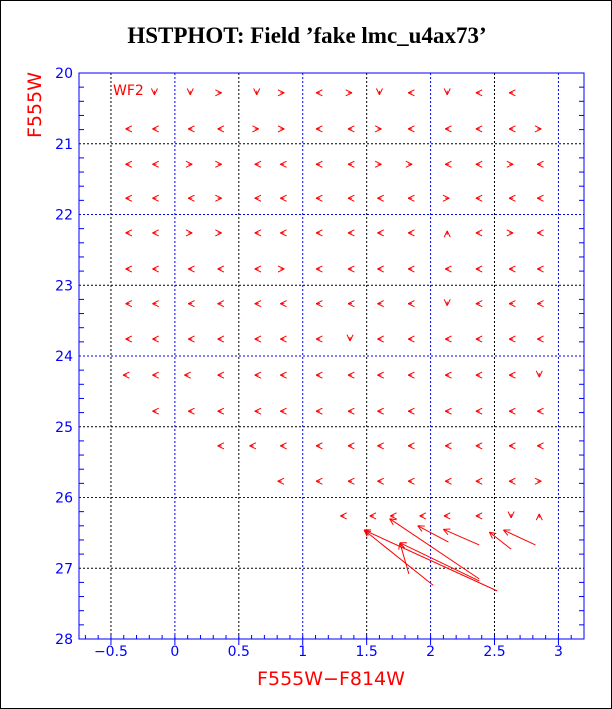 Image resolution: width=612 pixels, height=709 pixels. Describe the element at coordinates (434, 549) in the screenshot. I see `vector-arrow-long` at that location.